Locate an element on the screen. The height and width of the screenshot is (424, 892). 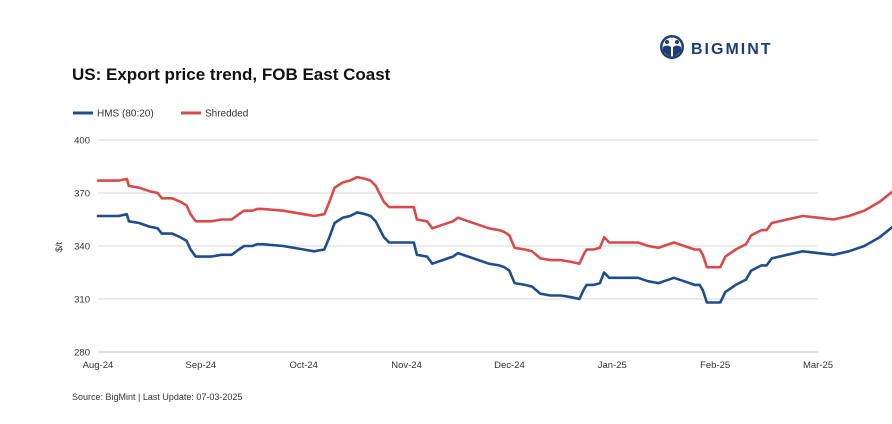
y-tick-label: 400 is located at coordinates (82, 141).